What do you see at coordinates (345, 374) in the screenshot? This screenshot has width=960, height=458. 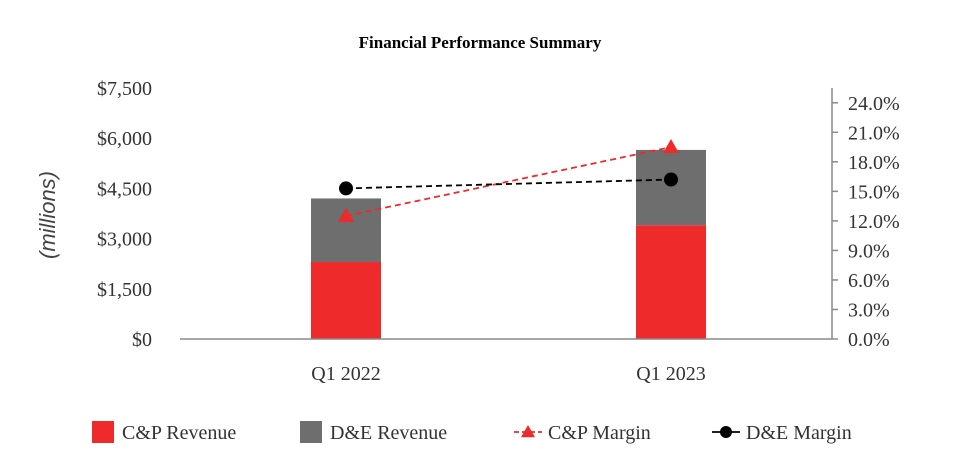 I see `x-tick-label: Q1 2022` at bounding box center [345, 374].